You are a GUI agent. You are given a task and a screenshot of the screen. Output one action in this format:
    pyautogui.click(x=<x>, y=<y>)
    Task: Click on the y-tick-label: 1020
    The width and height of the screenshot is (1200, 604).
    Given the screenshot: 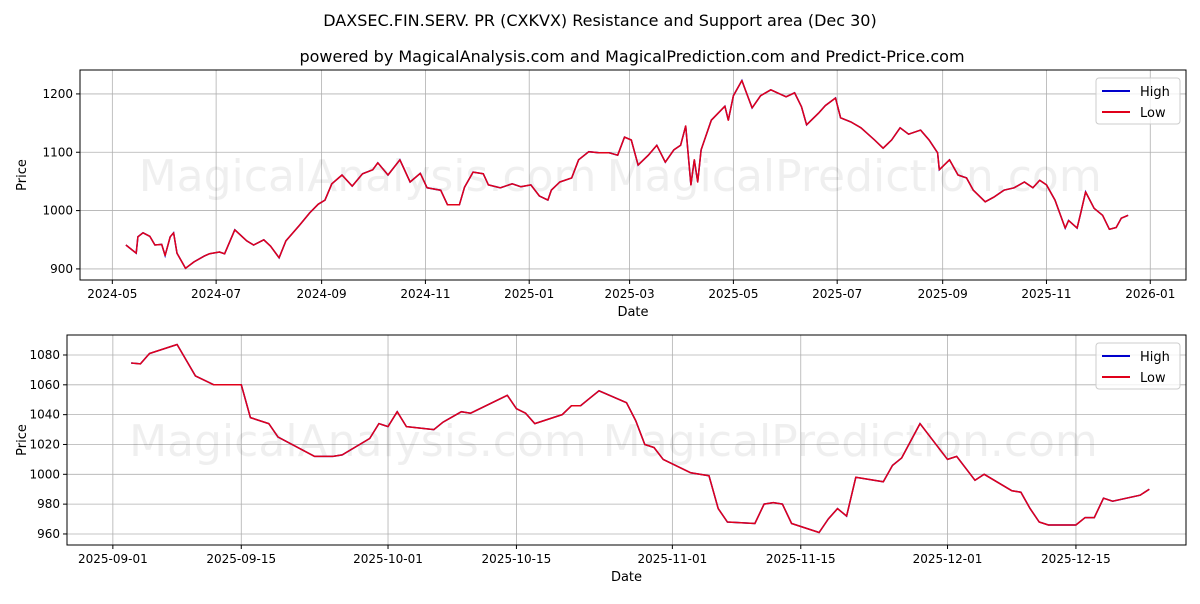 What is the action you would take?
    pyautogui.click(x=44, y=444)
    